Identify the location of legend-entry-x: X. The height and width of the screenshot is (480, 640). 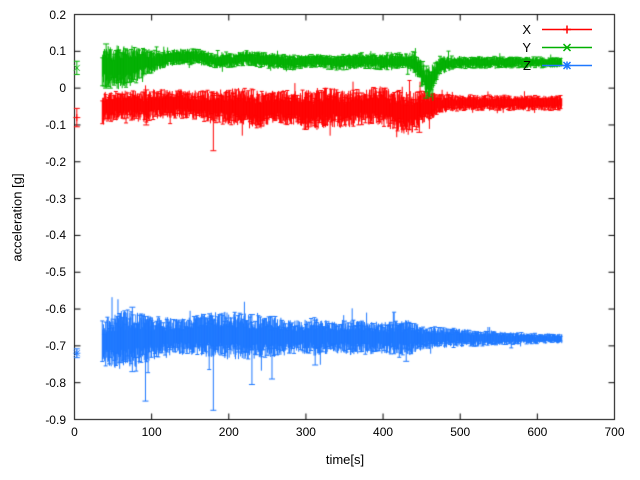
(558, 29).